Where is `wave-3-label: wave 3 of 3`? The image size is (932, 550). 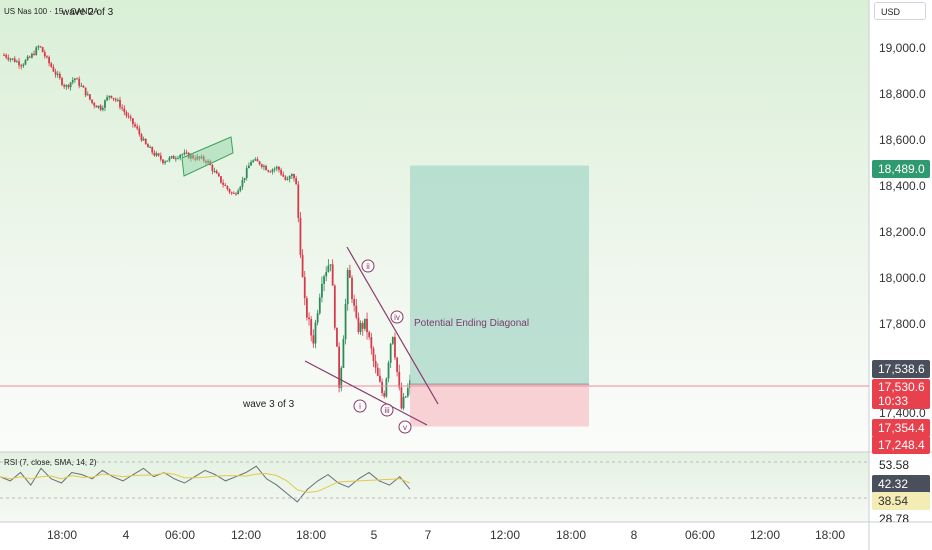 wave-3-label: wave 3 of 3 is located at coordinates (269, 404).